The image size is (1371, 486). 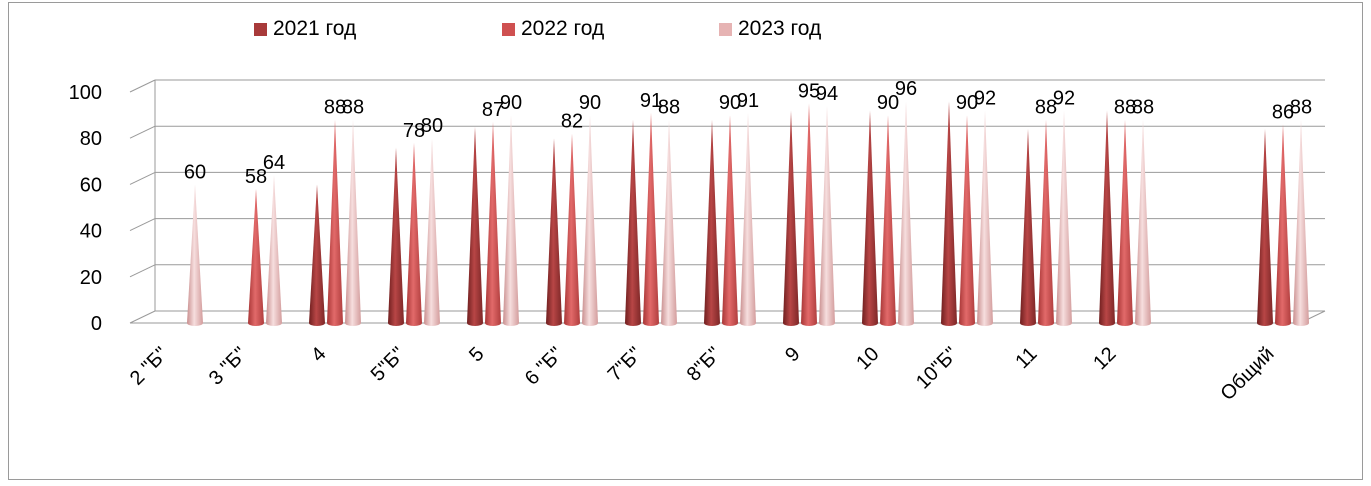 I want to click on category-label: 11, so click(x=1026, y=358).